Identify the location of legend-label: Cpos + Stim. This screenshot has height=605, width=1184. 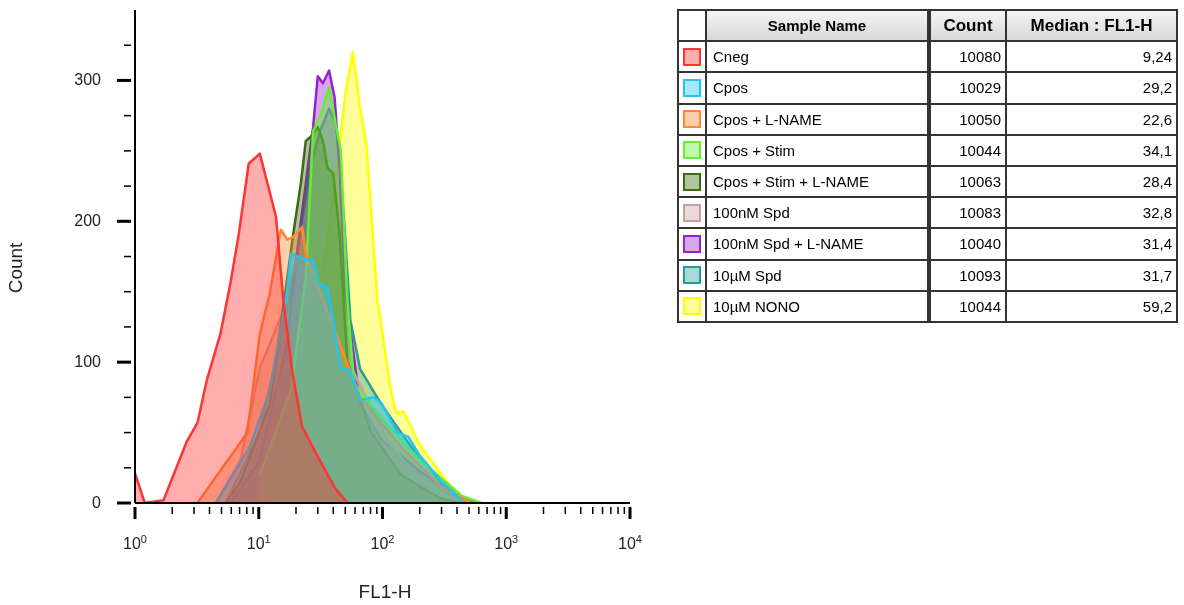
(817, 150).